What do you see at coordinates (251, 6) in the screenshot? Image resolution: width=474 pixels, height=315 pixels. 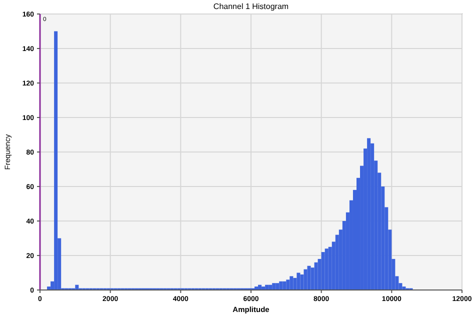 I see `chart-title: Channel 1 Histogram` at bounding box center [251, 6].